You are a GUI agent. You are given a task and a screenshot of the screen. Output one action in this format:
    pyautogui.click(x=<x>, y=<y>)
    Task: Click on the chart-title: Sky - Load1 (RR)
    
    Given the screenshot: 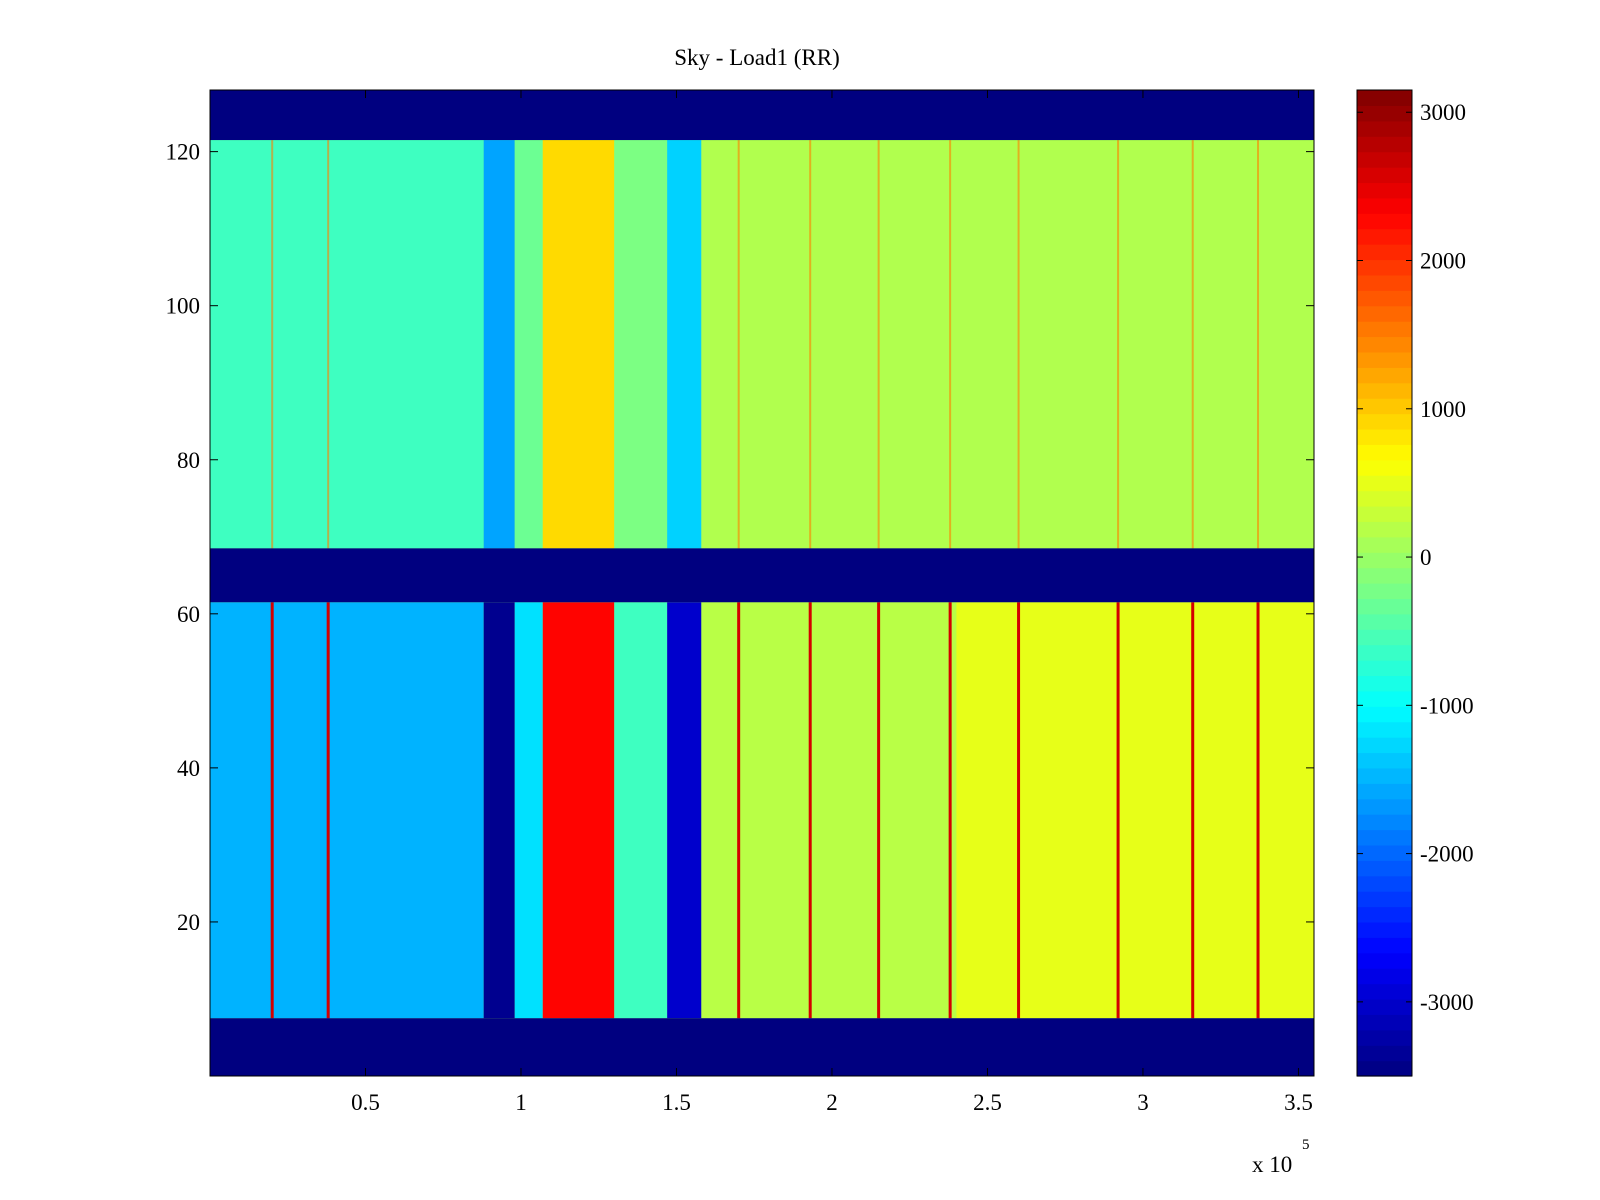 What is the action you would take?
    pyautogui.click(x=756, y=57)
    